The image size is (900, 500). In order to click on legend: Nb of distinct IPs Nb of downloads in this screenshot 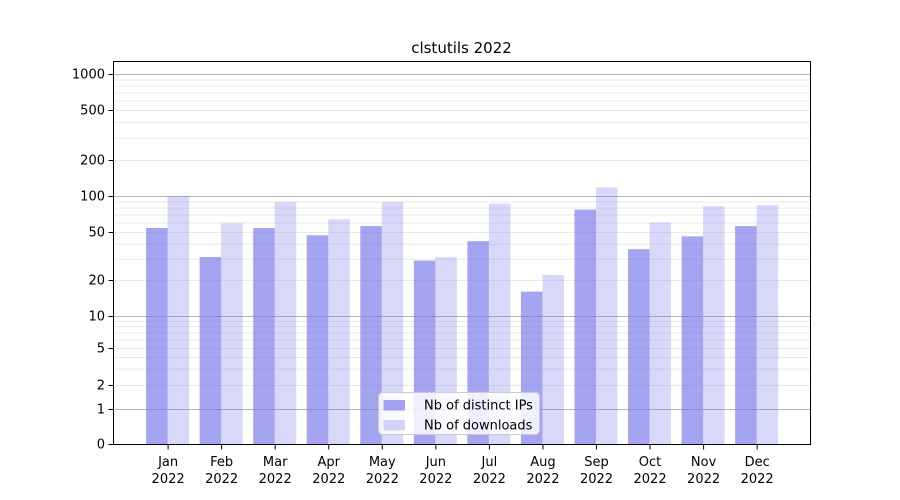, I will do `click(459, 413)`.